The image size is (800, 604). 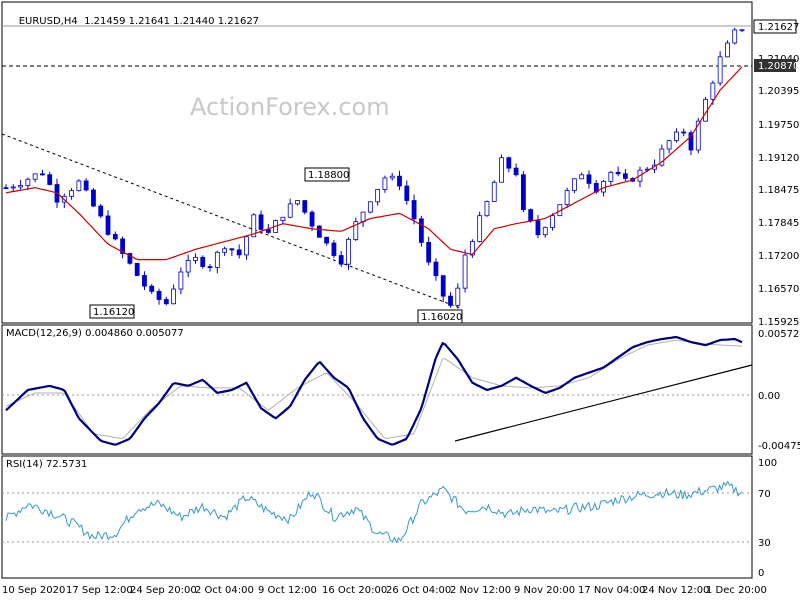 I want to click on price-tick: 1.19750, so click(x=778, y=125).